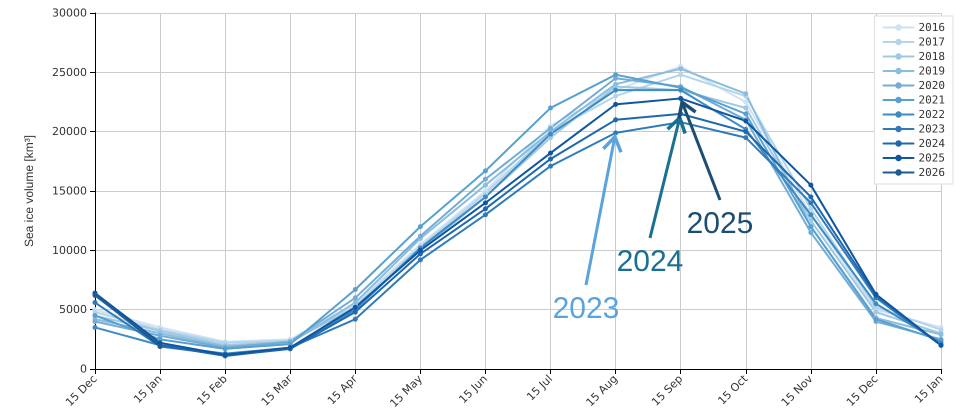  What do you see at coordinates (540, 388) in the screenshot?
I see `x-tick-label: 15 Jul` at bounding box center [540, 388].